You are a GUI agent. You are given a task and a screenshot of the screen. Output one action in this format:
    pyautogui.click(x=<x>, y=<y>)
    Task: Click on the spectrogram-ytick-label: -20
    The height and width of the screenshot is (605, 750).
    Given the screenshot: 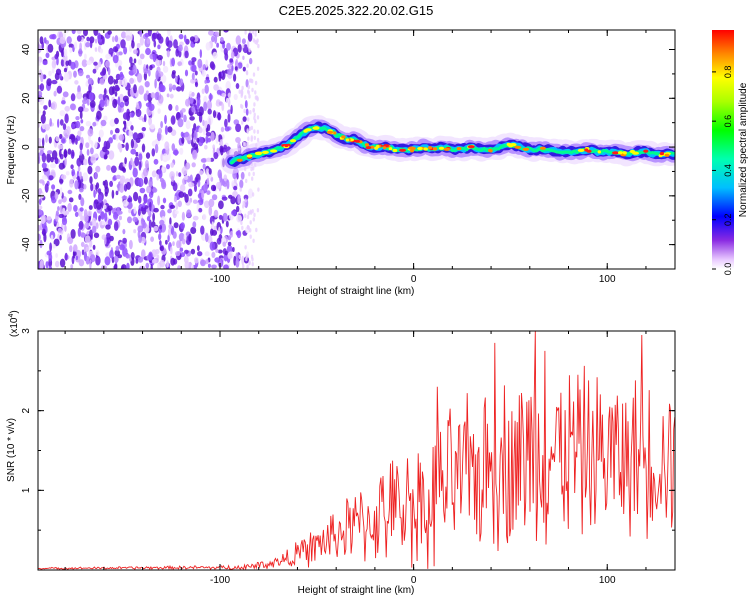 What is the action you would take?
    pyautogui.click(x=26, y=195)
    